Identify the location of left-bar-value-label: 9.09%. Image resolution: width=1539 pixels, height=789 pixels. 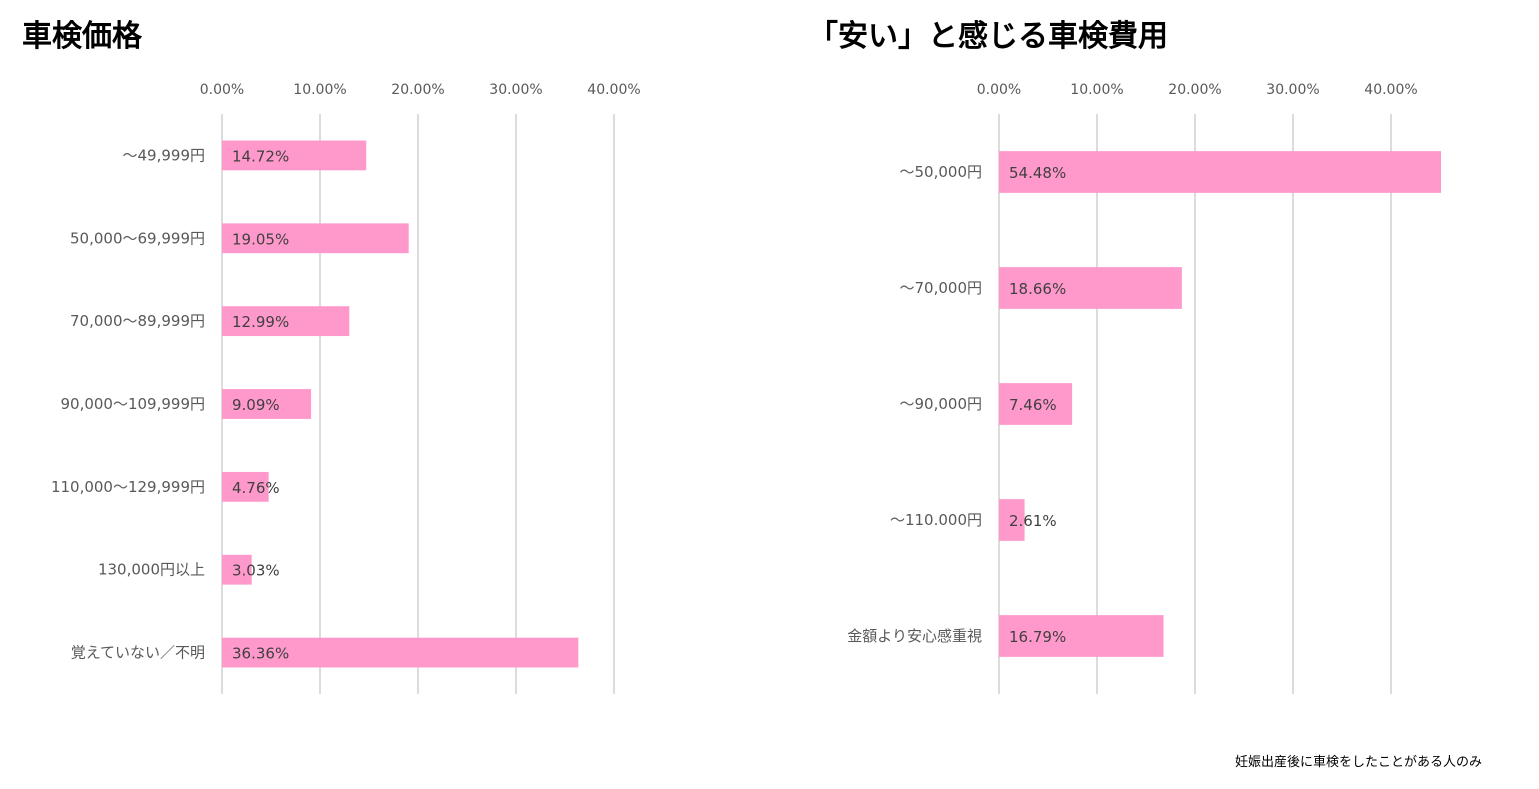
(256, 405).